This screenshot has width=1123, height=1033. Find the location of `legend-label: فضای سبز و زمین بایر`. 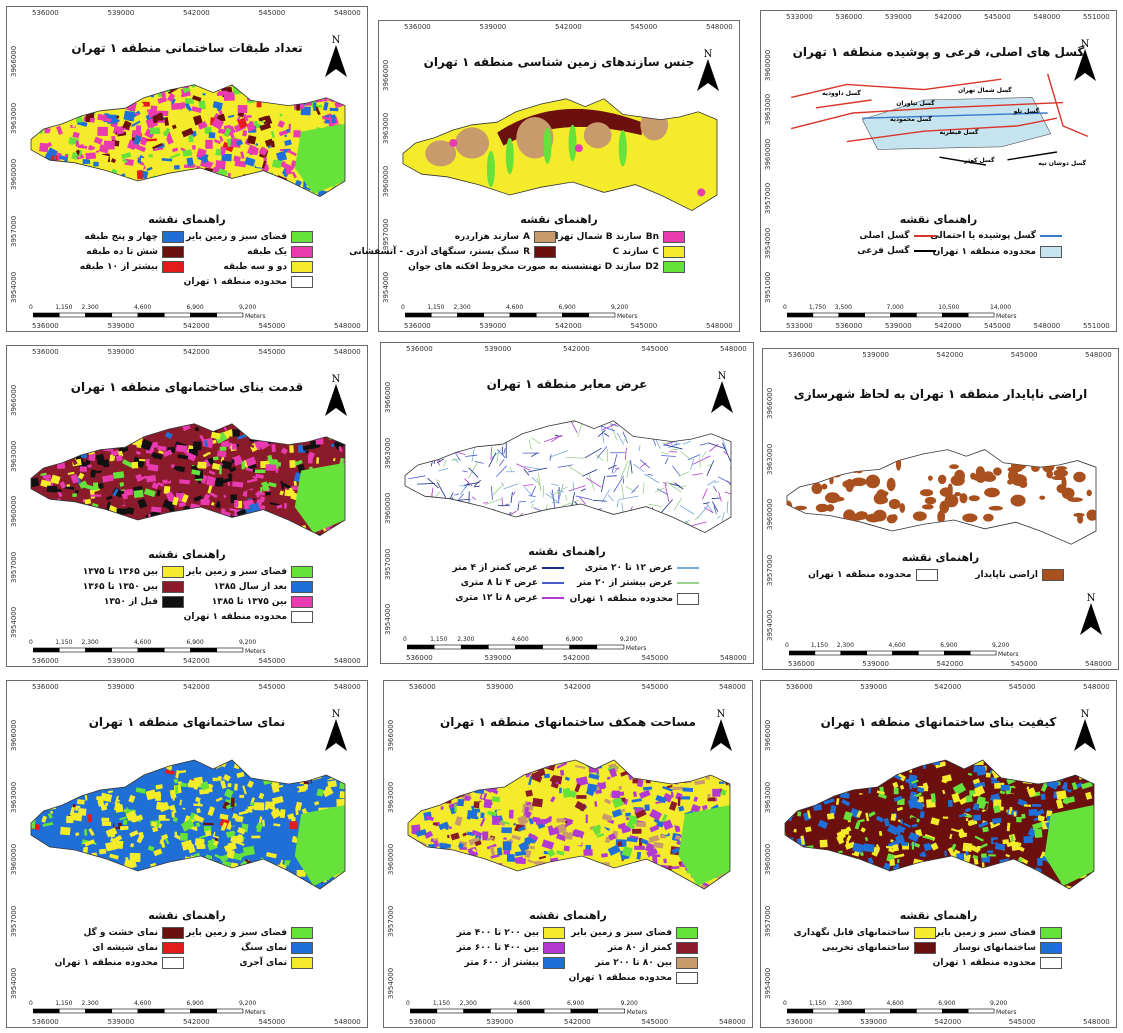

legend-label: فضای سبز و زمین بایر is located at coordinates (236, 572).